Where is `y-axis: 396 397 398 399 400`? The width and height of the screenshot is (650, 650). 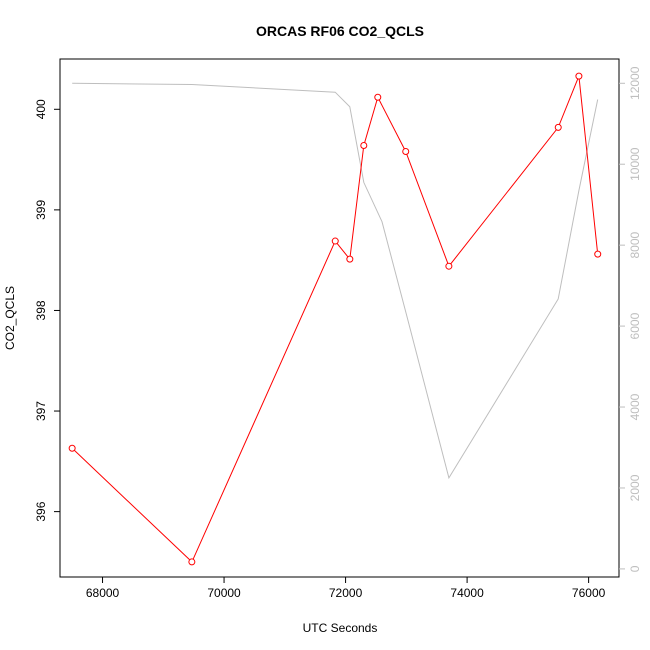 y-axis: 396 397 398 399 400 is located at coordinates (47, 310).